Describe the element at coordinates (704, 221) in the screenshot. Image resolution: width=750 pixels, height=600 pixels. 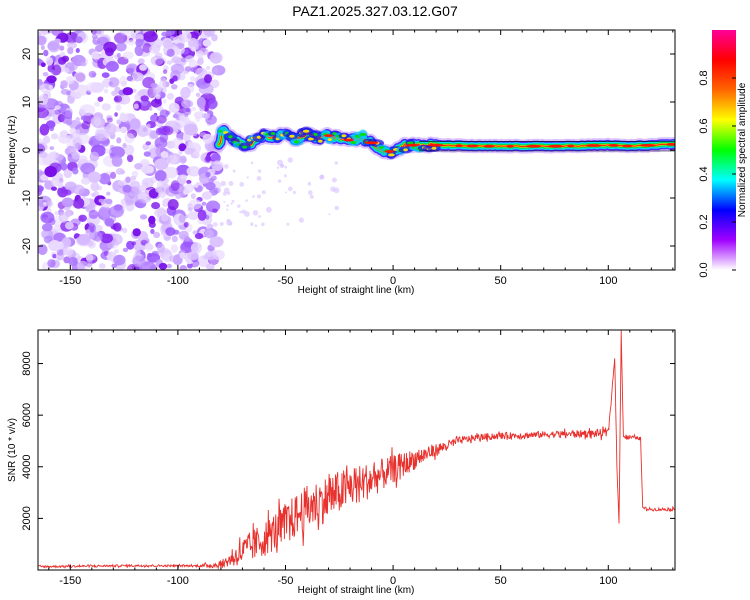
I see `colorbar-tick-label: 0.2` at that location.